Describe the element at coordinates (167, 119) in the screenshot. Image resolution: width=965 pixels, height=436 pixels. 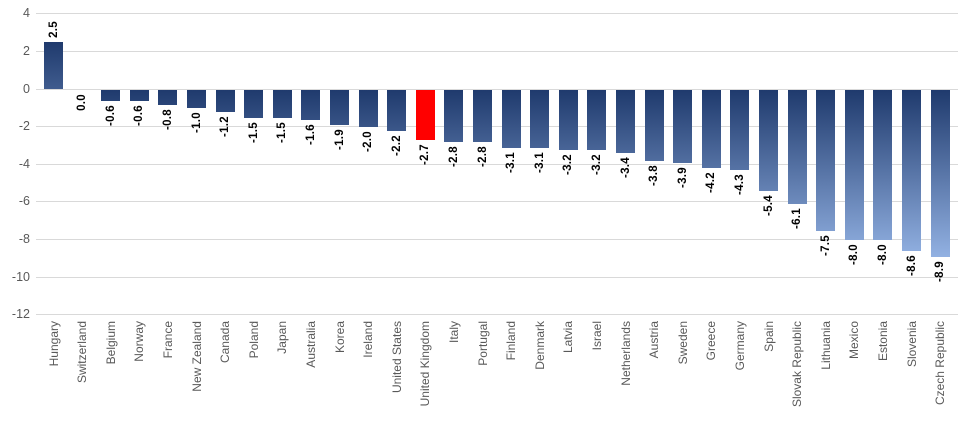
I see `value-label-france: -0.8` at that location.